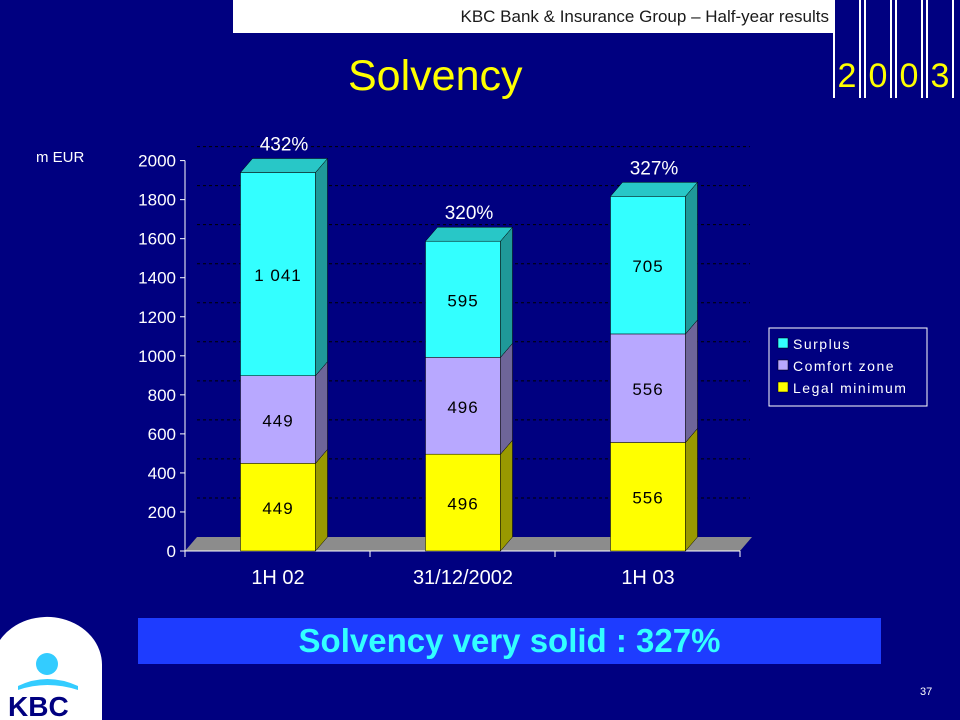 The height and width of the screenshot is (720, 960). What do you see at coordinates (157, 356) in the screenshot?
I see `y-tick-label: 1000` at bounding box center [157, 356].